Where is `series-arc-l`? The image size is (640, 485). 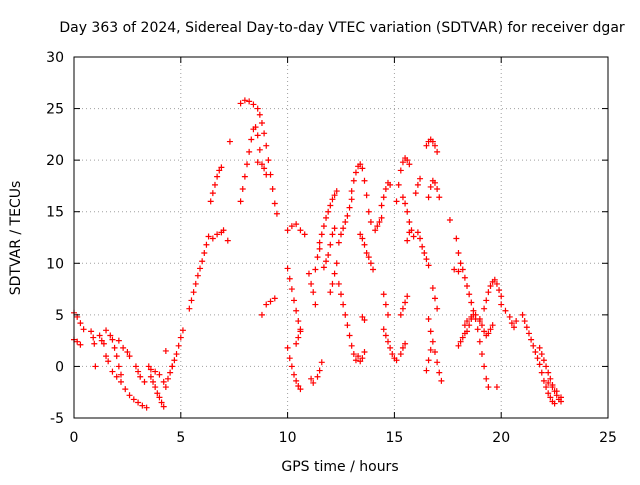
series-arc-l is located at coordinates (347, 280).